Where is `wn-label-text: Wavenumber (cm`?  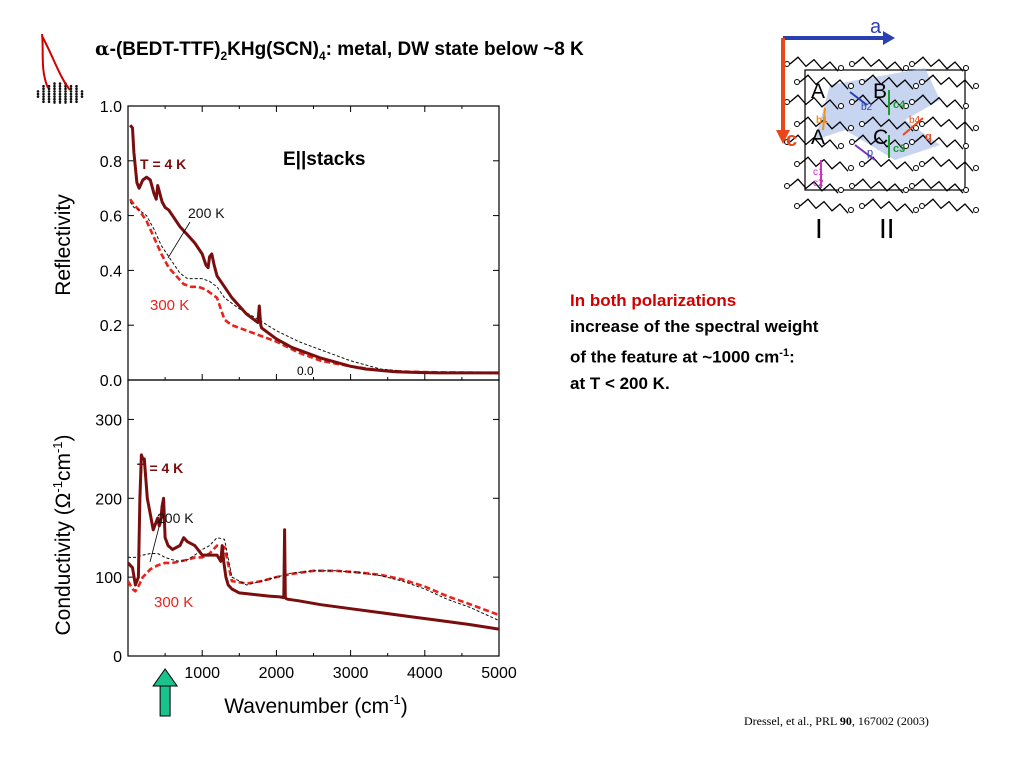
wn-label-text: Wavenumber (cm is located at coordinates (306, 706).